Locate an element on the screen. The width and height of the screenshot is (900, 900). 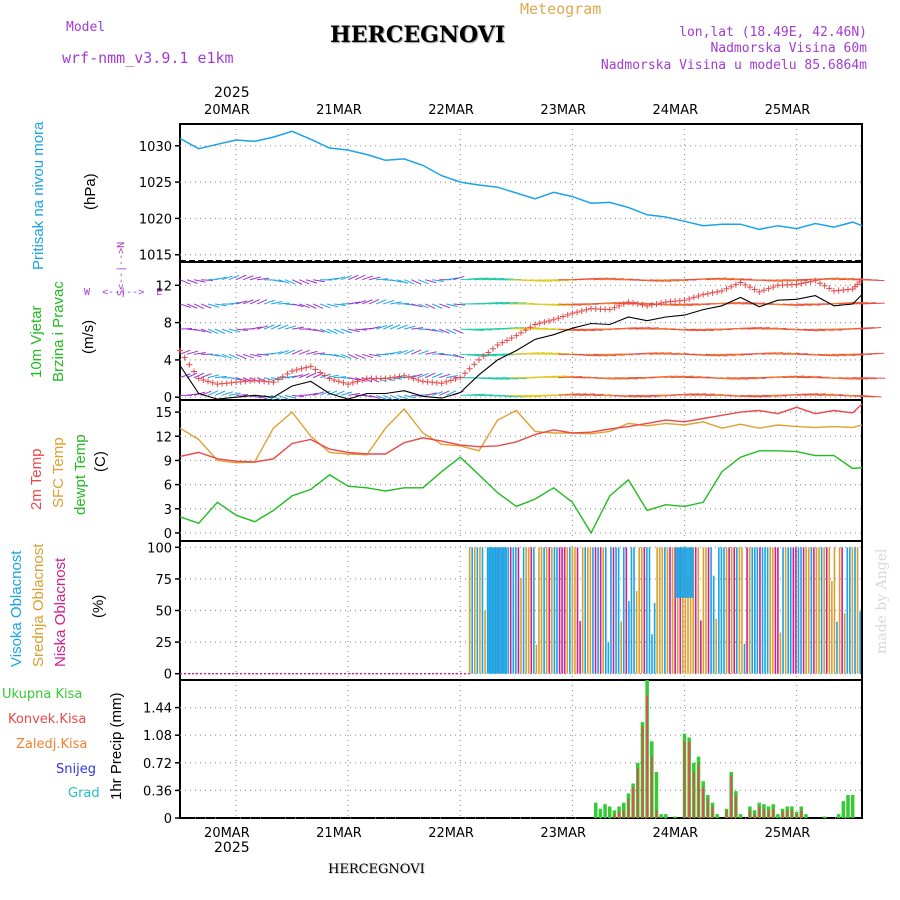
ytick-label-0-3: 1030 is located at coordinates (155, 147).